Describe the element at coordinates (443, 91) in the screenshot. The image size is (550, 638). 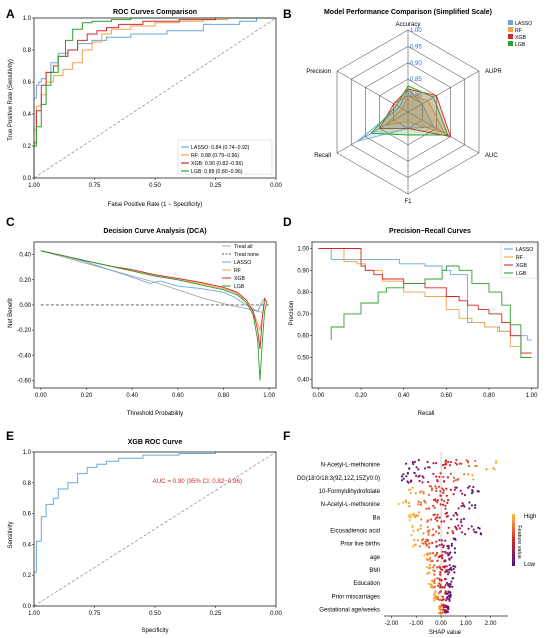
I see `panel-b-spoke` at that location.